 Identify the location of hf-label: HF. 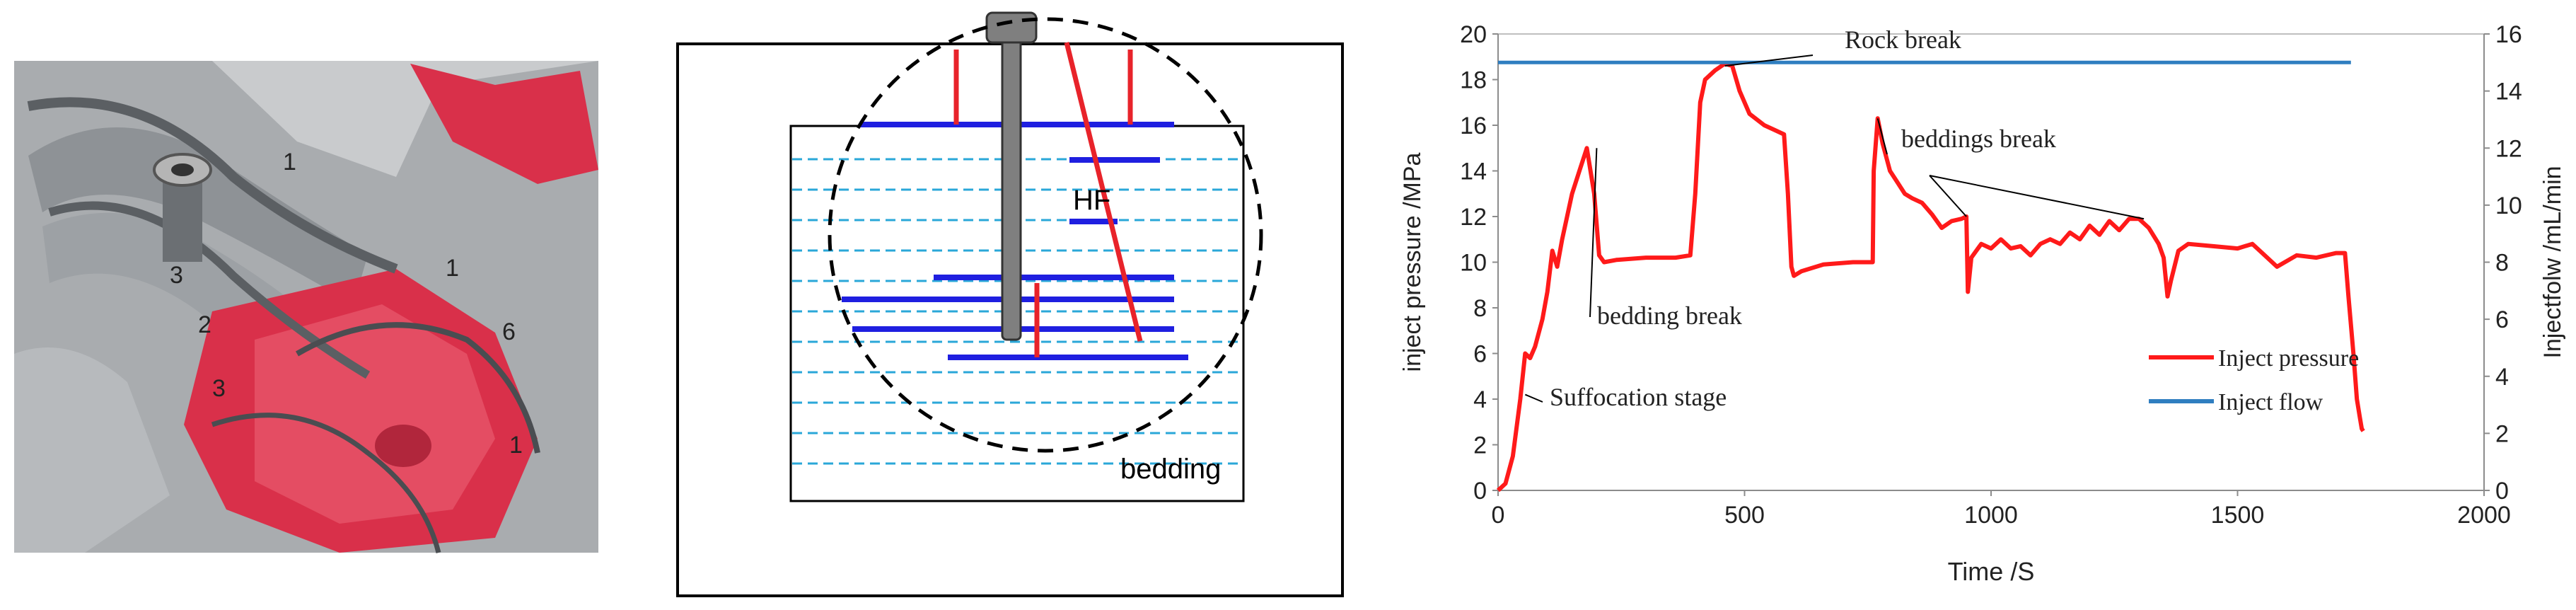
(1091, 200).